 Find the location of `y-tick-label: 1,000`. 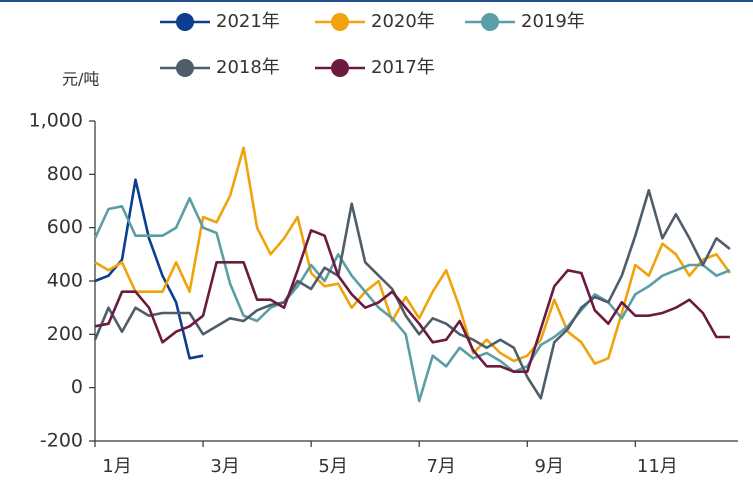

y-tick-label: 1,000 is located at coordinates (56, 121).